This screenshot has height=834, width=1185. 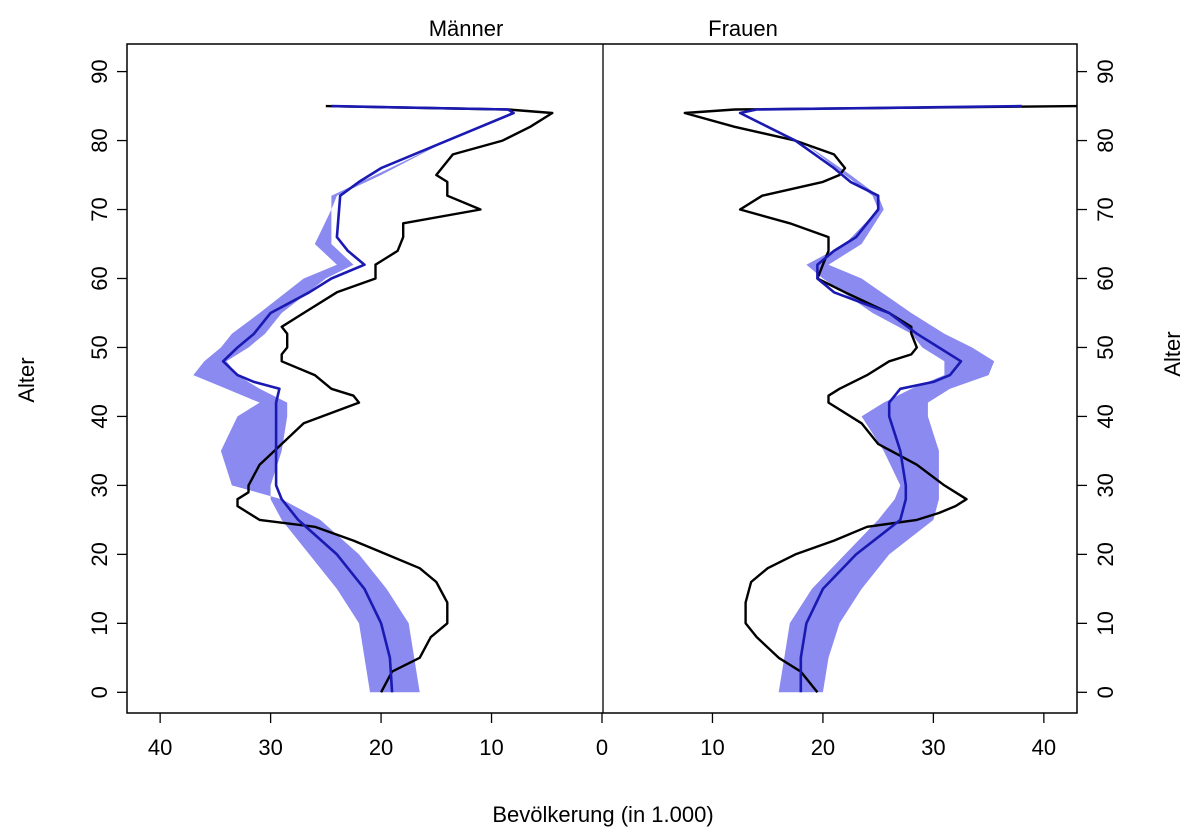 What do you see at coordinates (1105, 347) in the screenshot?
I see `y-tick-label-right: 50` at bounding box center [1105, 347].